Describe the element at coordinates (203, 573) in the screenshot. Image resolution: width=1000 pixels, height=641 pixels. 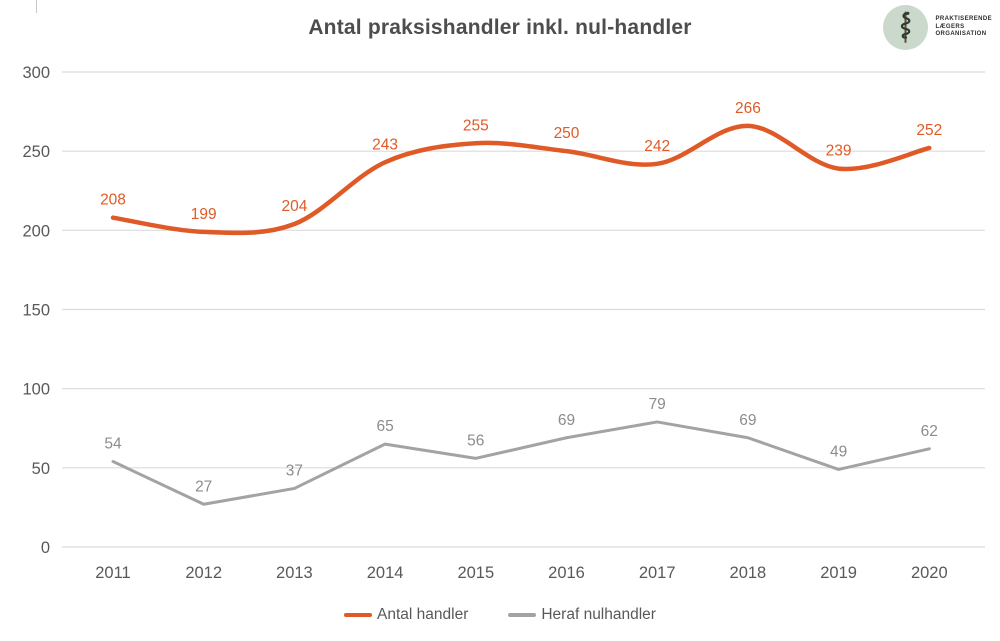
I see `x-tick-label: 2012` at that location.